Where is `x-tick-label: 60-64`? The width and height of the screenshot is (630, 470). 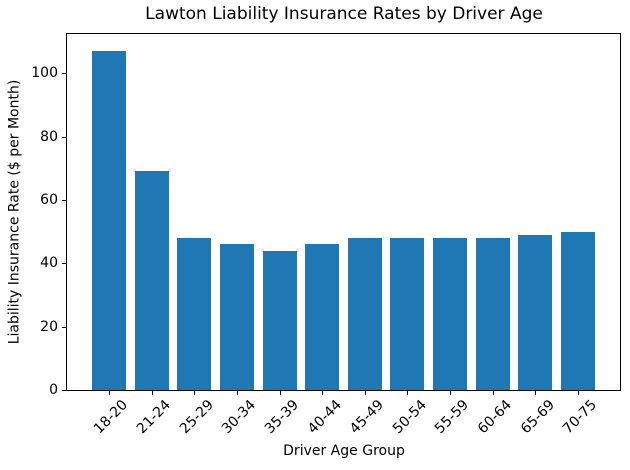
x-tick-label: 60-64 is located at coordinates (494, 417).